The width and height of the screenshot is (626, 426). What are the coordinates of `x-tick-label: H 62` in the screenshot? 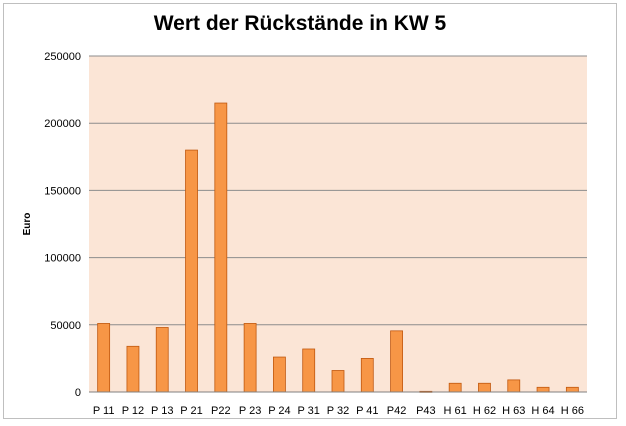 It's located at (484, 411).